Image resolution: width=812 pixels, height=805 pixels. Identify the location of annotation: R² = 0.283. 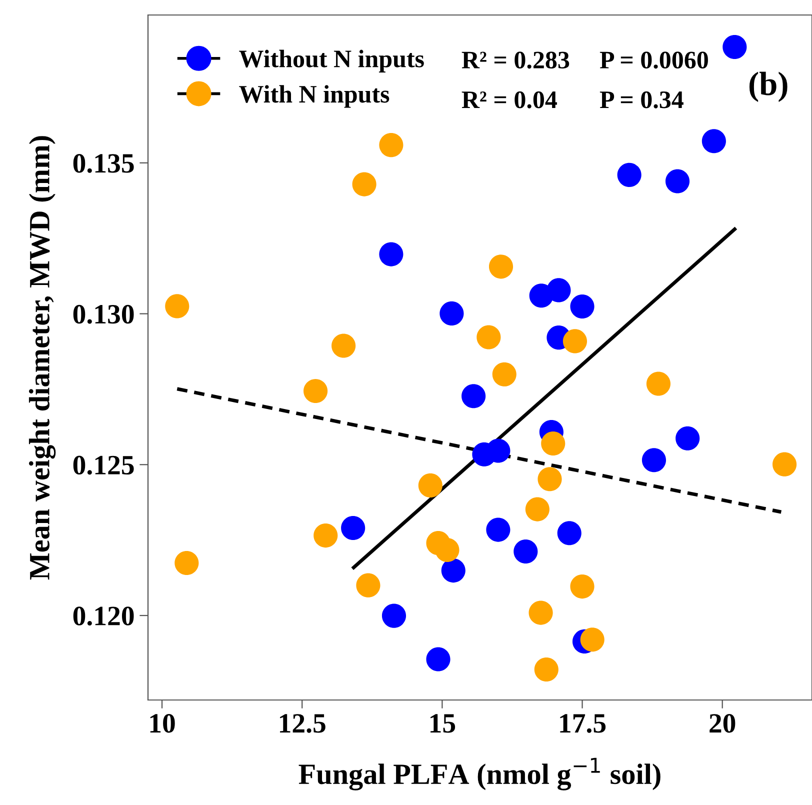
(516, 60).